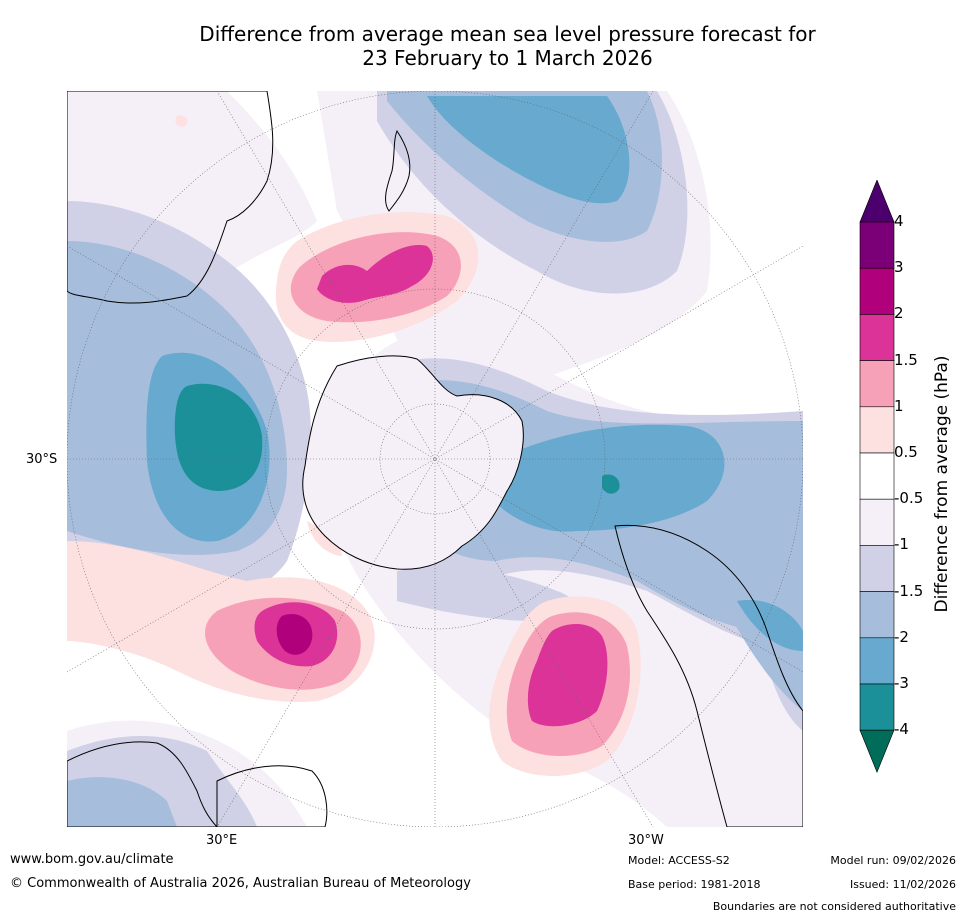  Describe the element at coordinates (877, 201) in the screenshot. I see `colorbar-extend-top` at that location.